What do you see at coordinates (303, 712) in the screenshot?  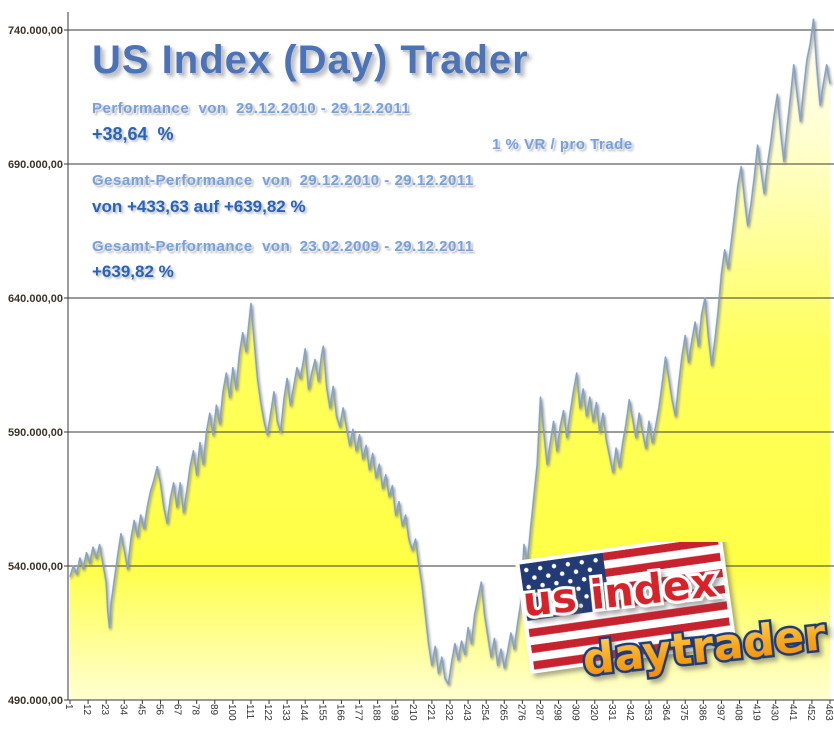 I see `x-axis-label: 144` at bounding box center [303, 712].